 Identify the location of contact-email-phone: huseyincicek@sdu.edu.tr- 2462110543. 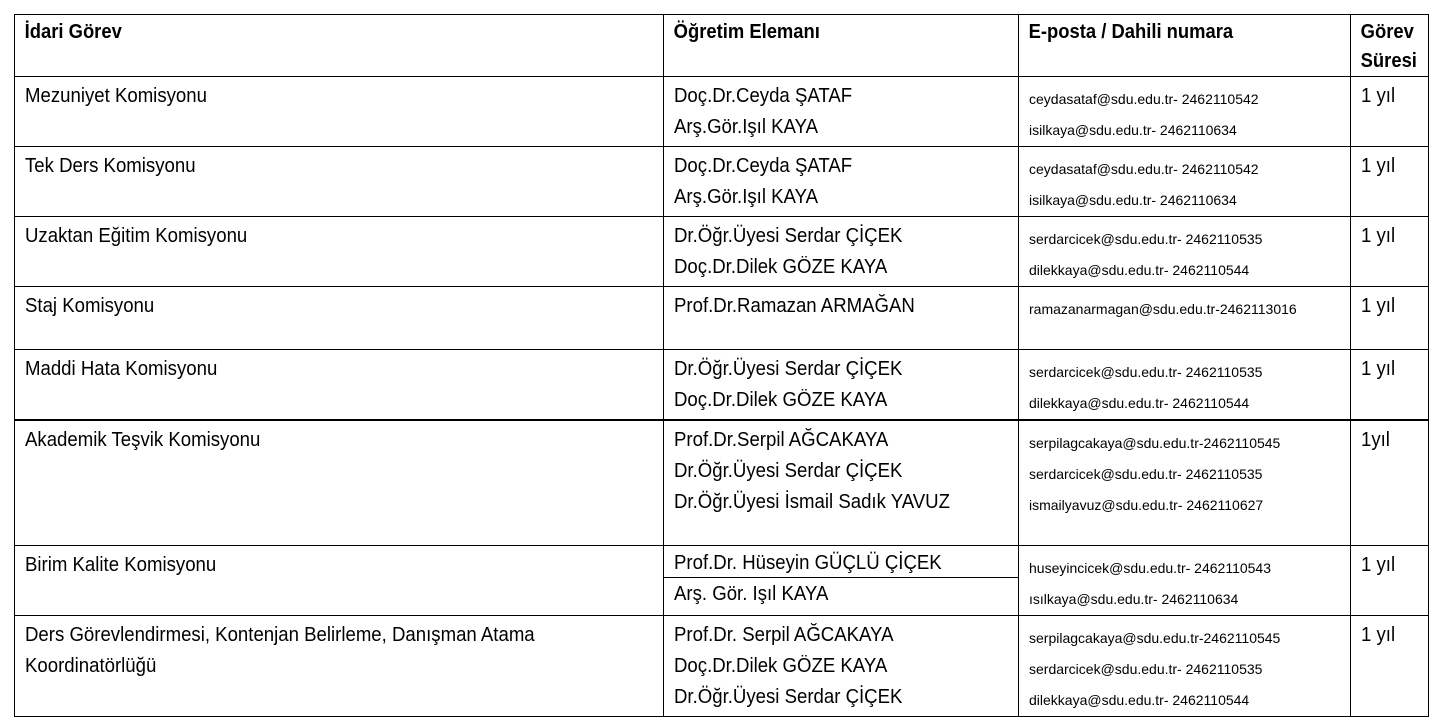
(1150, 567).